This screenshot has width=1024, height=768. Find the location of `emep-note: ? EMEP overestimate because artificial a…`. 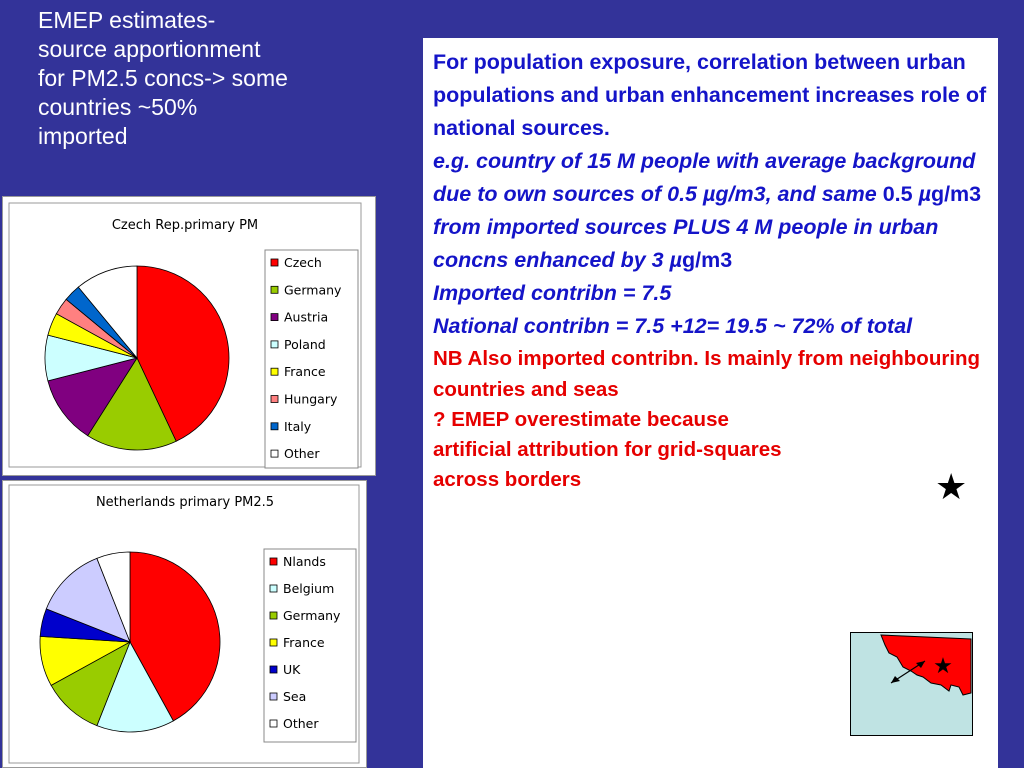

emep-note: ? EMEP overestimate because artificial a… is located at coordinates (607, 449).